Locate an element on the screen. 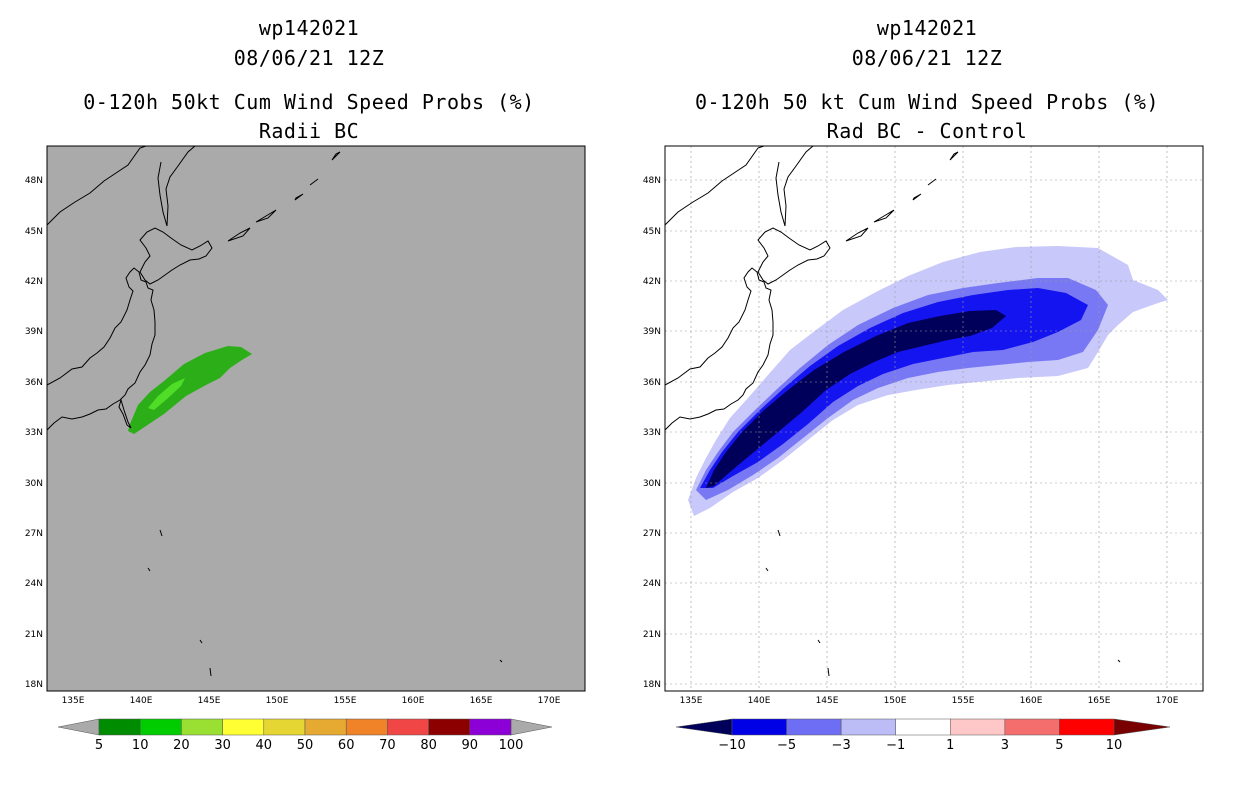  left-colorbar-label: 10 is located at coordinates (140, 745).